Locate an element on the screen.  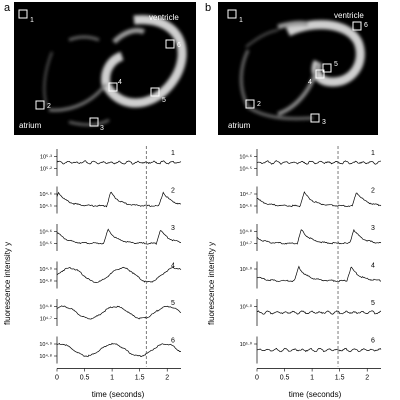
tick-lo-a-1: 10⁵·² is located at coordinates (46, 169).